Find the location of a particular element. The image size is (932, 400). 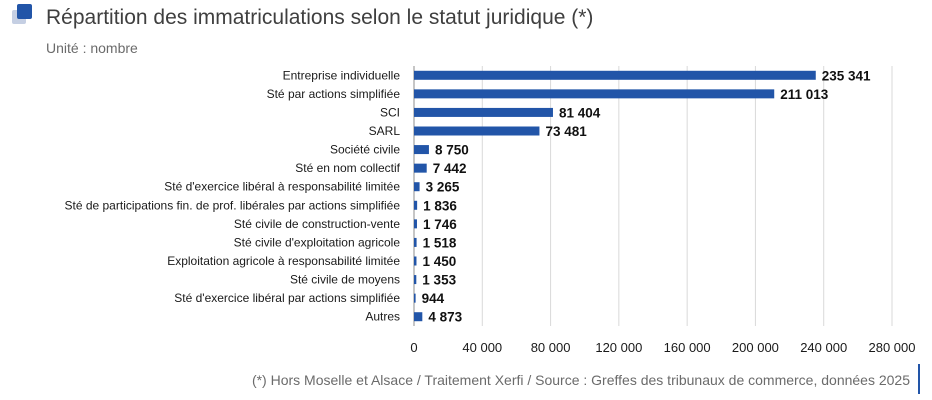

data-label: 1 836 is located at coordinates (440, 205).